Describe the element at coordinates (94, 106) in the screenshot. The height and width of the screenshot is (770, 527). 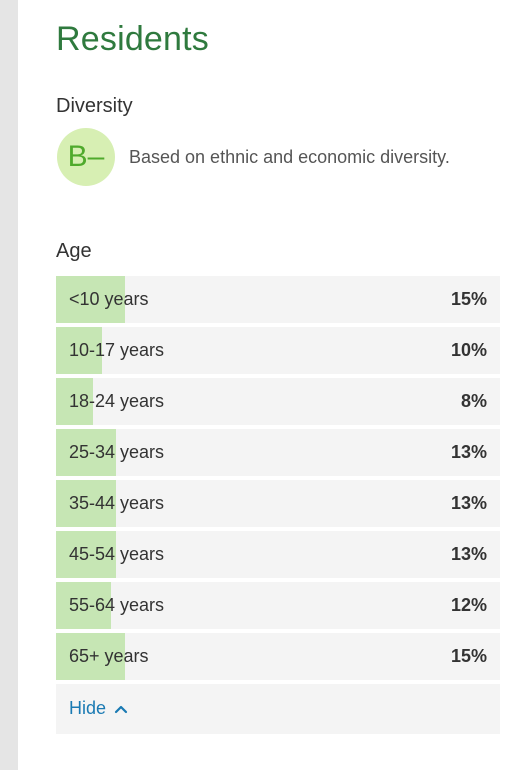
I see `diversity-label: Diversity` at that location.